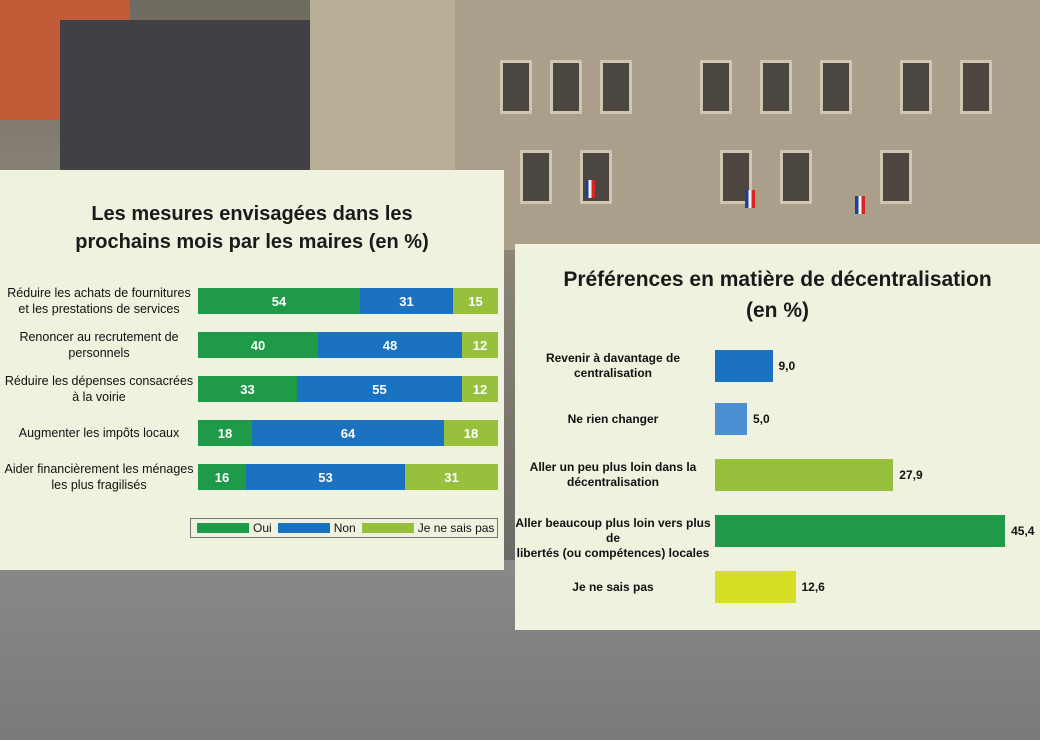 This screenshot has height=740, width=1040. What do you see at coordinates (99, 485) in the screenshot?
I see `row-label-line: les plus fragilisés` at bounding box center [99, 485].